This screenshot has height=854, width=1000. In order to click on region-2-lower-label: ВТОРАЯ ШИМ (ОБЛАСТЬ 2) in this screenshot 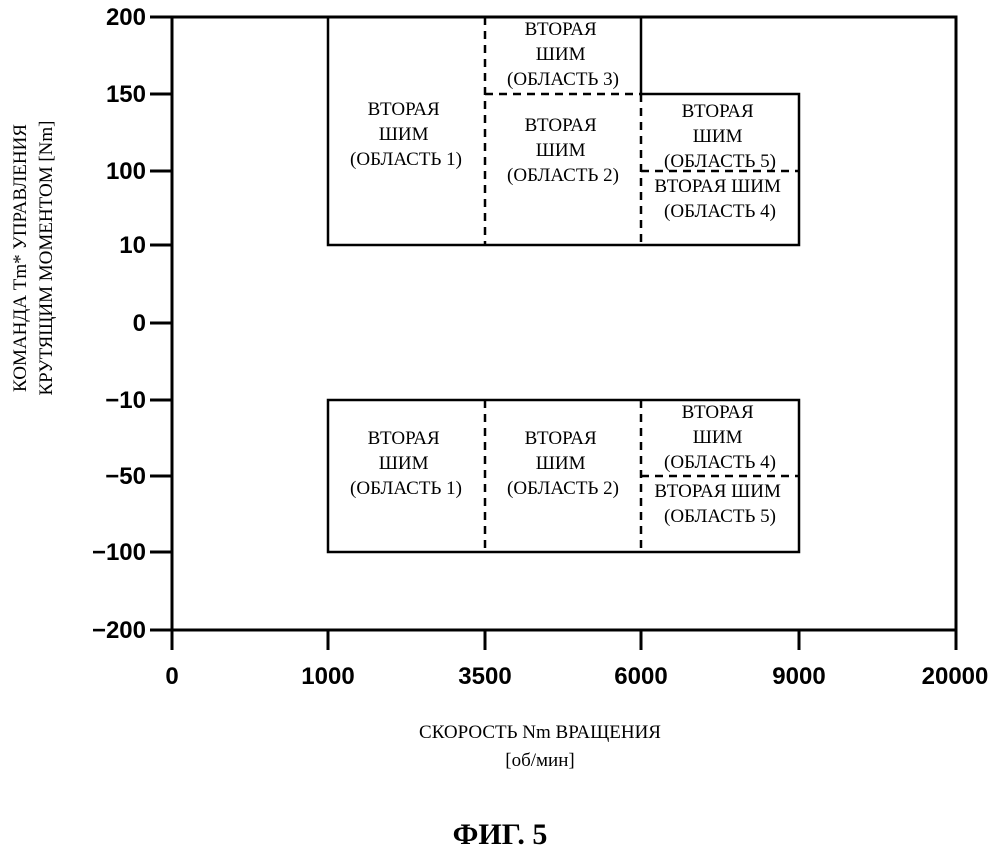, I will do `click(563, 463)`.